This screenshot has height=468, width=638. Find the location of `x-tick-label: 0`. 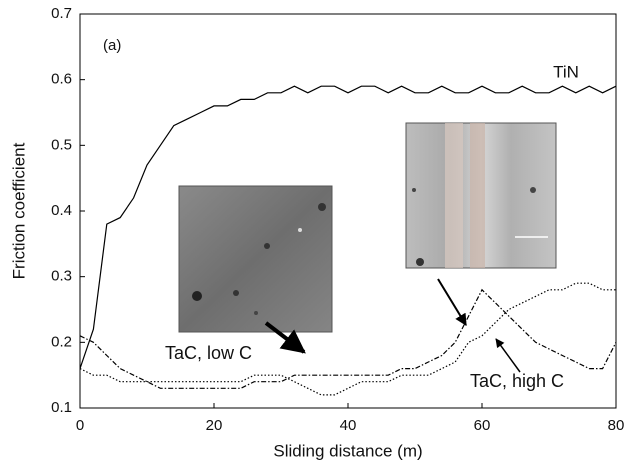

x-tick-label: 0 is located at coordinates (80, 425).